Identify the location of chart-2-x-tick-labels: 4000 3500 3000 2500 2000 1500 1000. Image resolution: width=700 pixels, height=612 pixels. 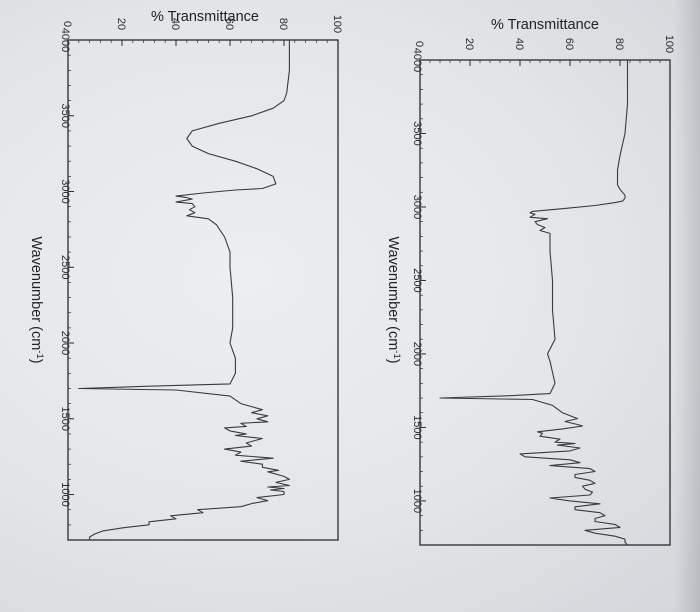
(65, 267).